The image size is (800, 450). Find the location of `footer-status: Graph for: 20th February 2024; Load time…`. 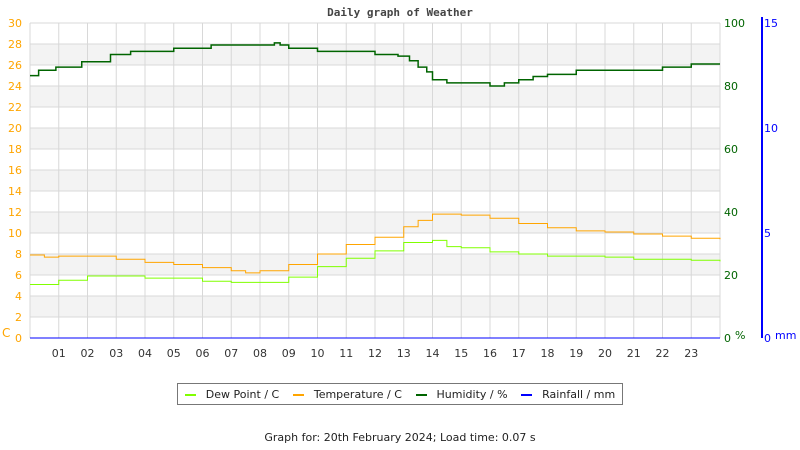

footer-status: Graph for: 20th February 2024; Load time… is located at coordinates (400, 437).